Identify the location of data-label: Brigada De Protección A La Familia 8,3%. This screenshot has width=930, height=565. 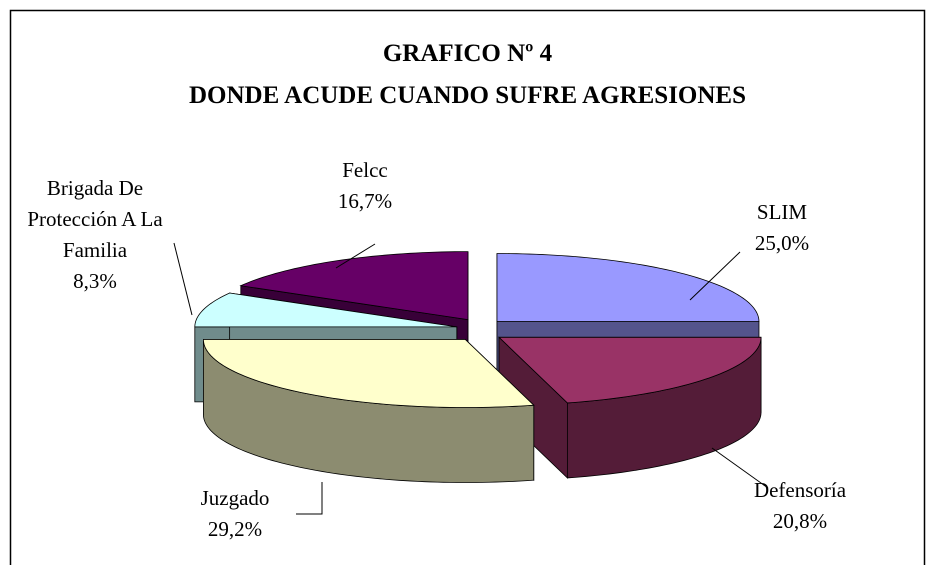
(95, 235).